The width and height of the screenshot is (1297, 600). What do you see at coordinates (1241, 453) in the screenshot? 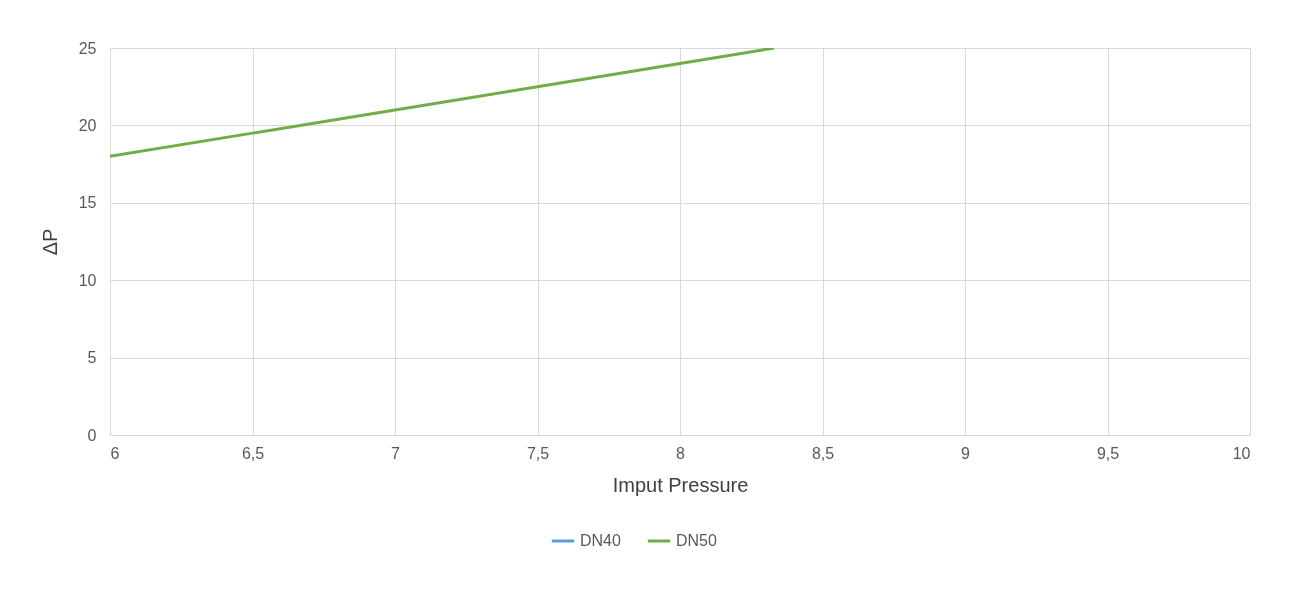
I see `x-tick-label: 10` at bounding box center [1241, 453].